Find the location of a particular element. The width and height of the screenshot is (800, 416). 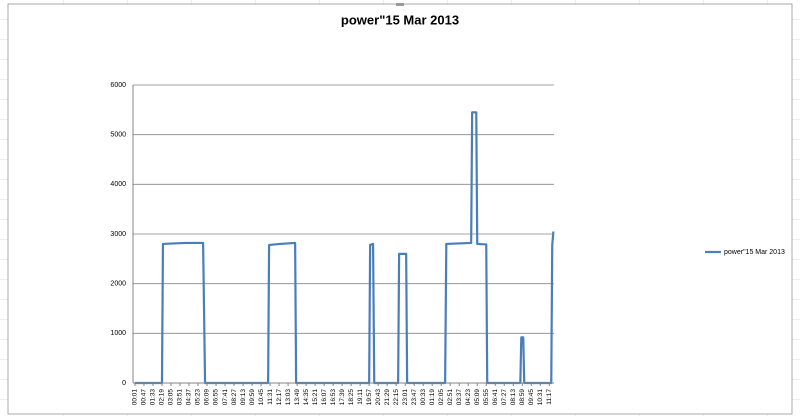

x-tick-label: 05:09 is located at coordinates (477, 397).